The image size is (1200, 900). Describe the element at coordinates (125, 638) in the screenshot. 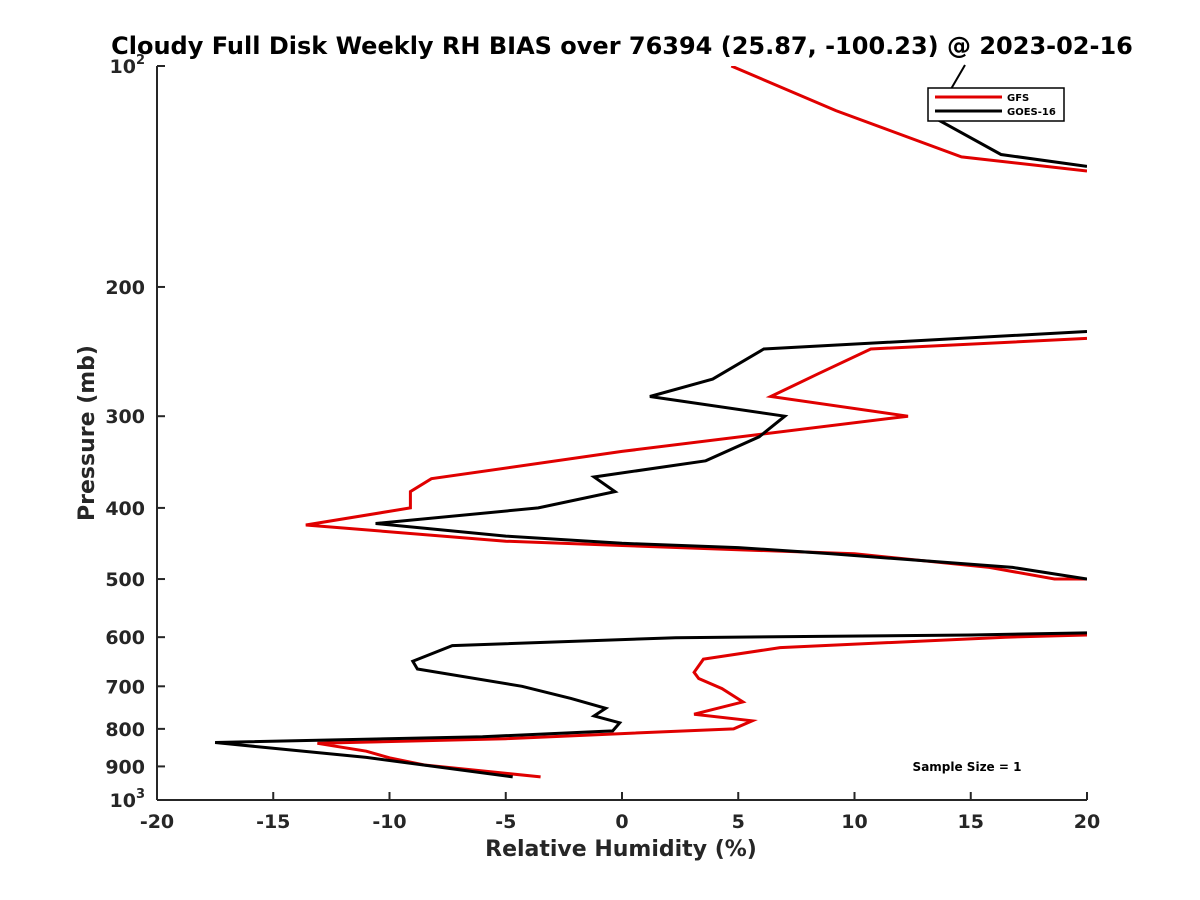

I see `y-tick-label: 600` at that location.